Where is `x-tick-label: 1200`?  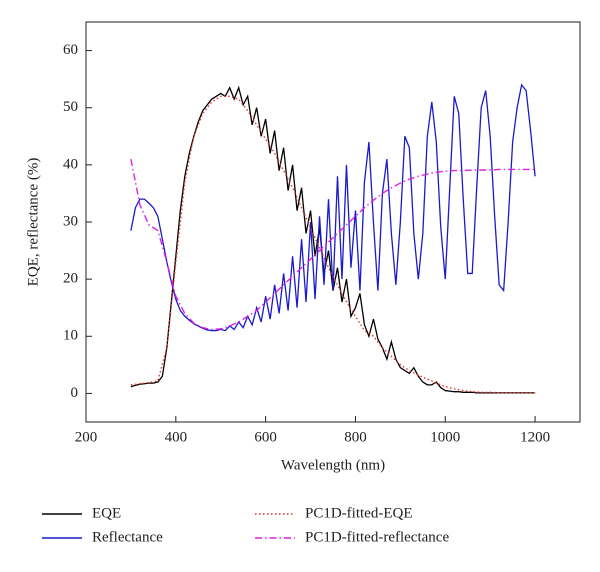 x-tick-label: 1200 is located at coordinates (535, 437).